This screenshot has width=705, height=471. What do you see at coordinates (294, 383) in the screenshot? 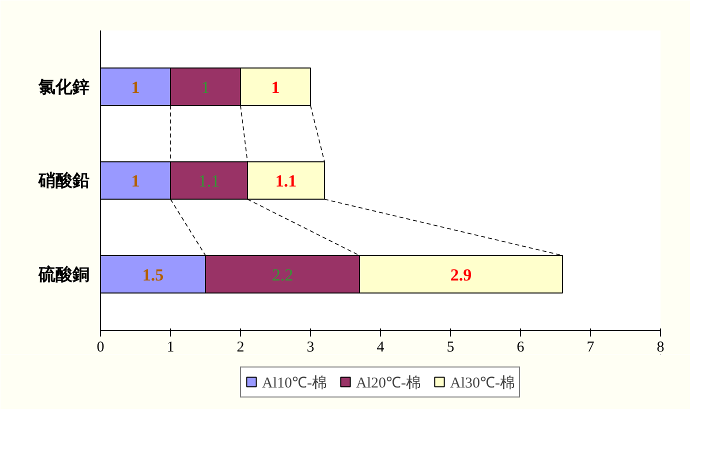
I see `legend-label: Al10℃-棉` at bounding box center [294, 383].